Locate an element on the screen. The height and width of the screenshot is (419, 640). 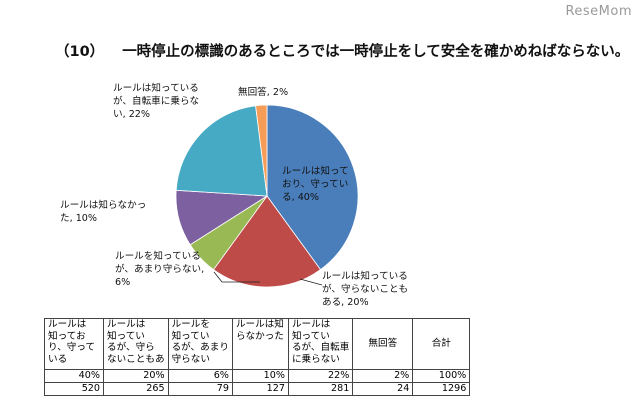
slice-label-rarely-follows: ルールを知っている が、あまり守らない, 6% is located at coordinates (160, 269).